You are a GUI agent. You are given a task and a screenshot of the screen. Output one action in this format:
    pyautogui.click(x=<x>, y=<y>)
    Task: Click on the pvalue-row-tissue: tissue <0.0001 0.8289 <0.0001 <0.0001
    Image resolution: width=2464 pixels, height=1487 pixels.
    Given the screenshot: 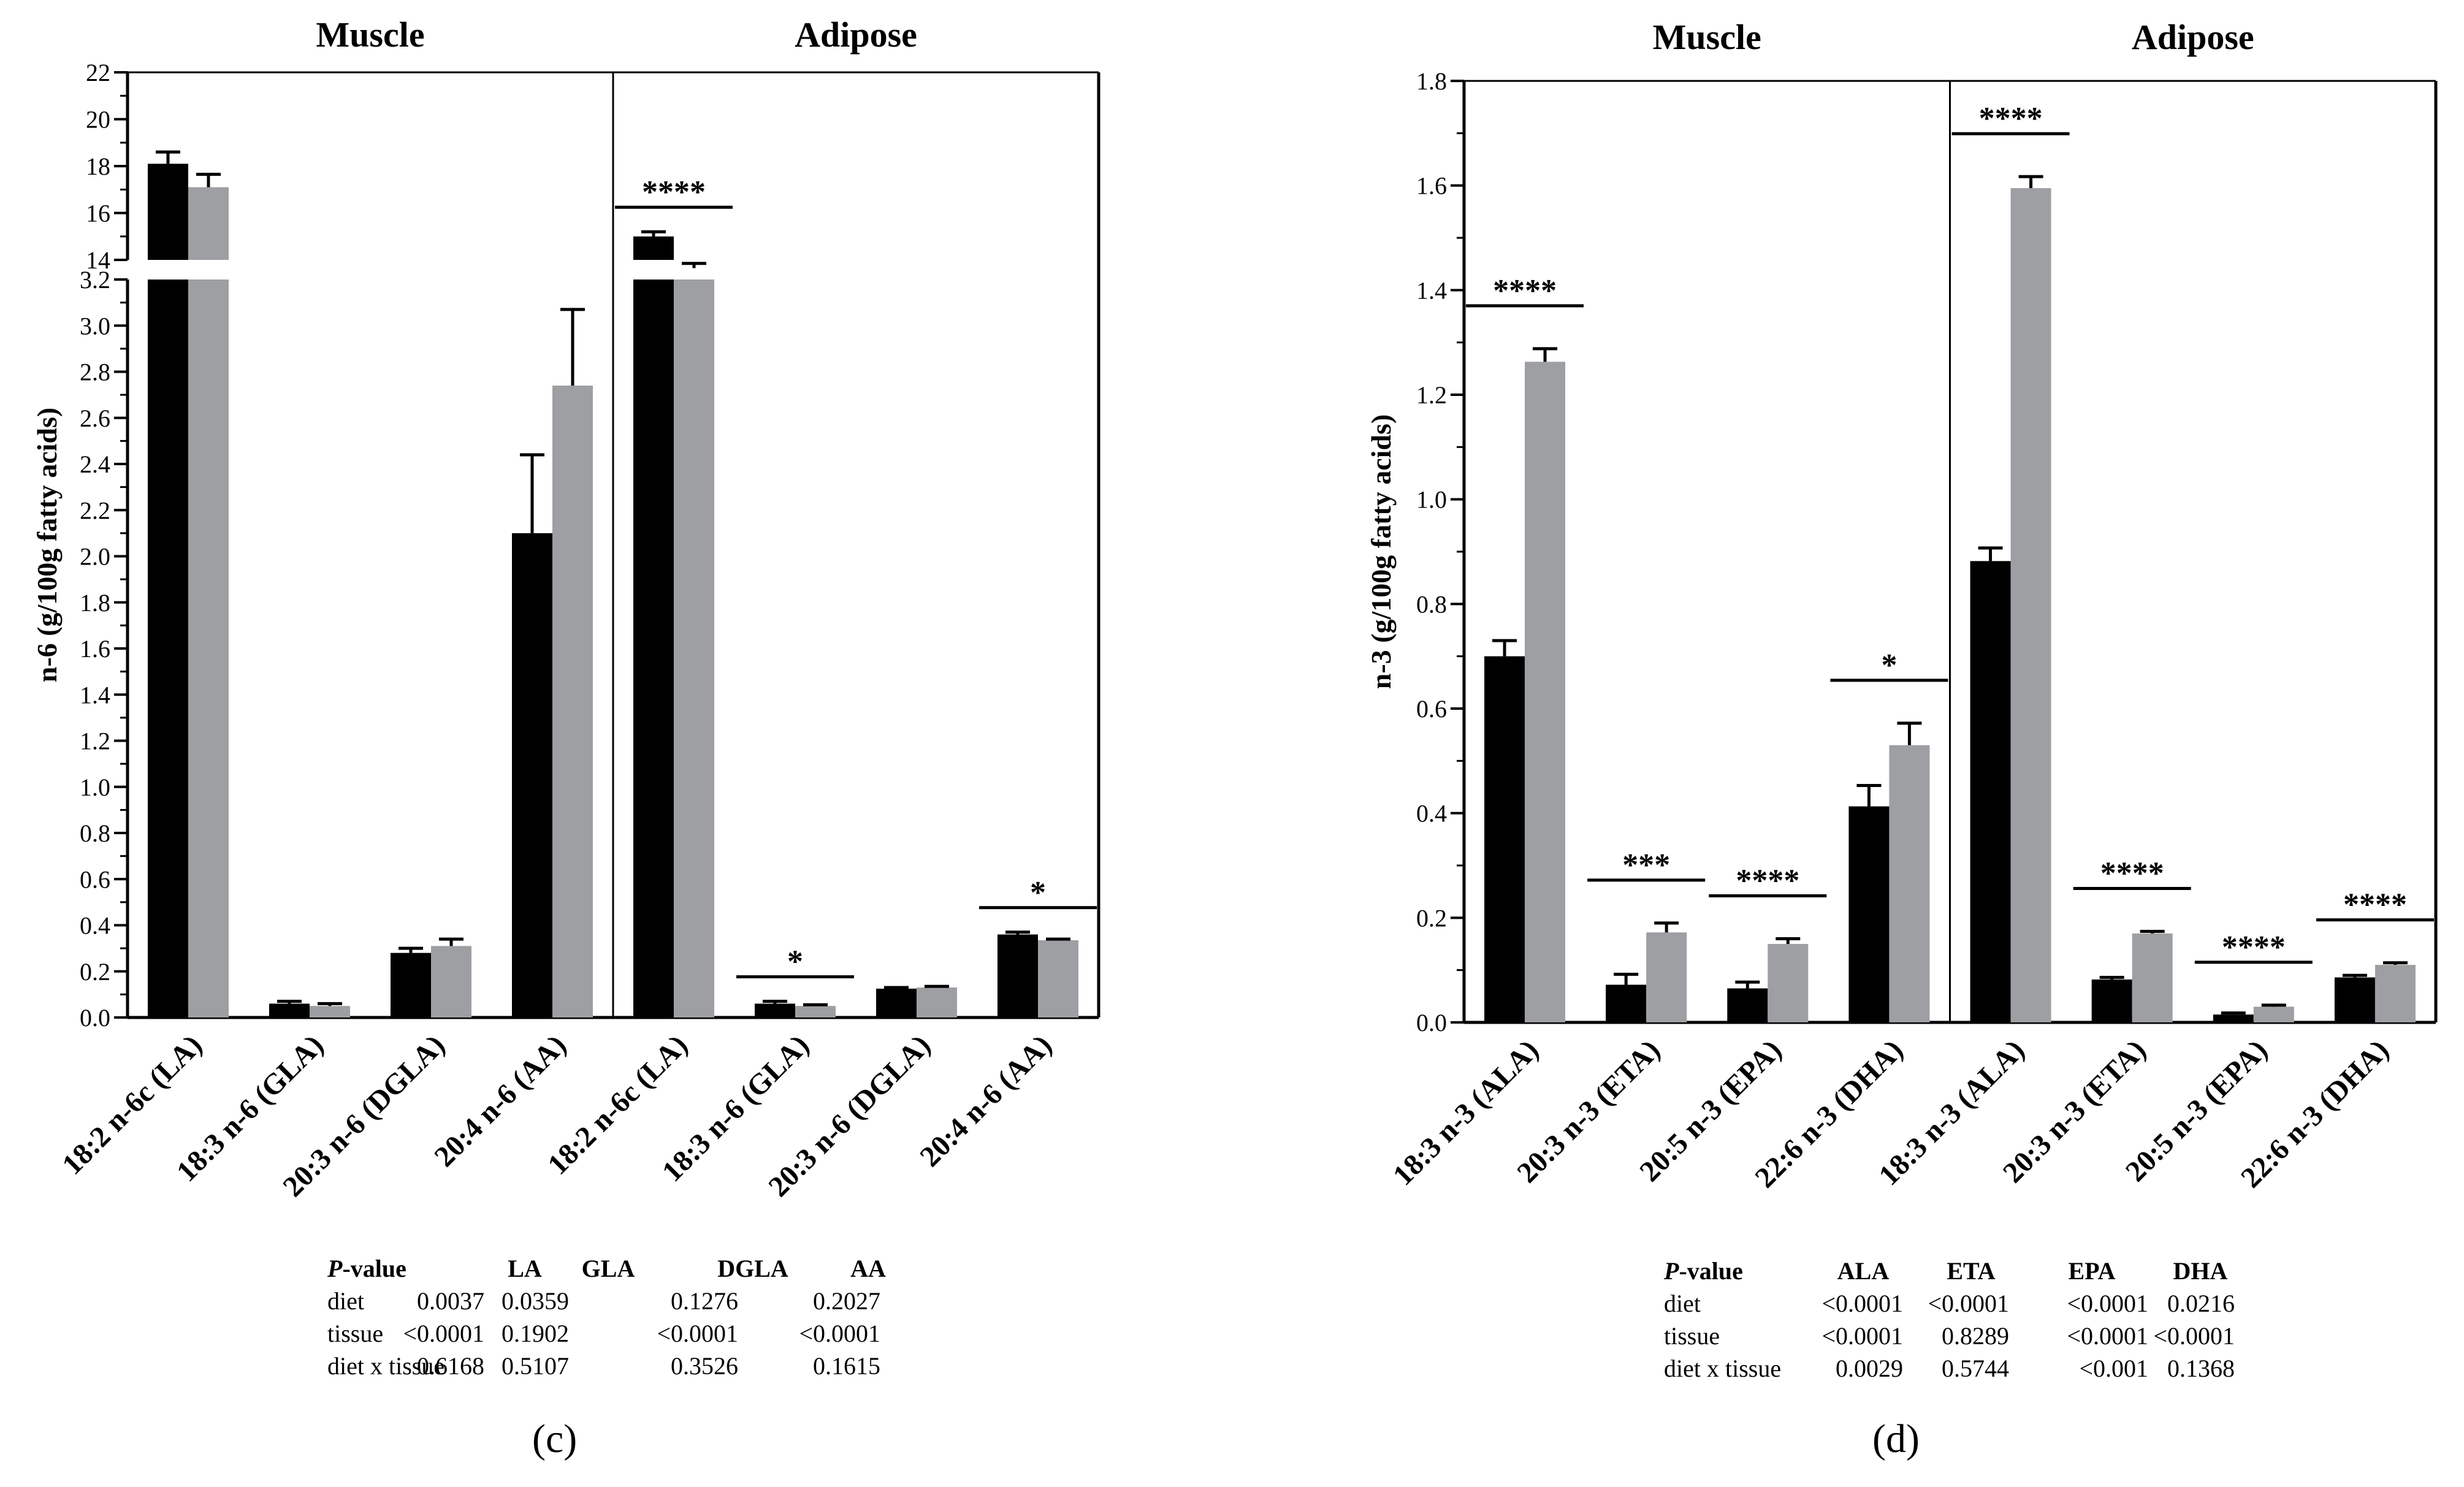 What is the action you would take?
    pyautogui.click(x=1971, y=1336)
    